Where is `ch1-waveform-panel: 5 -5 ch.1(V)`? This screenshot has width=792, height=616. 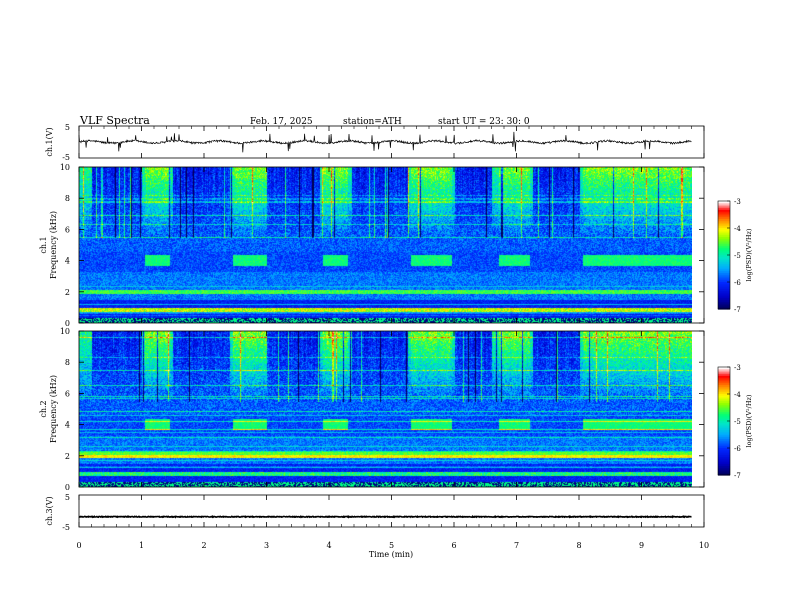 ch1-waveform-panel: 5 -5 ch.1(V) is located at coordinates (375, 142).